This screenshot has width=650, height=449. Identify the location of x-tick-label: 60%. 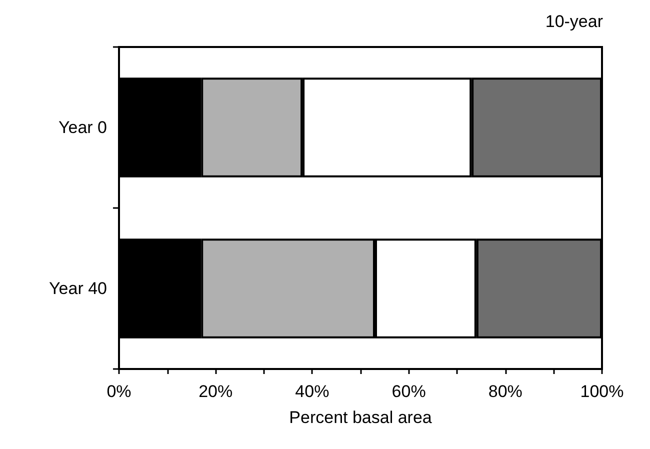
(409, 391).